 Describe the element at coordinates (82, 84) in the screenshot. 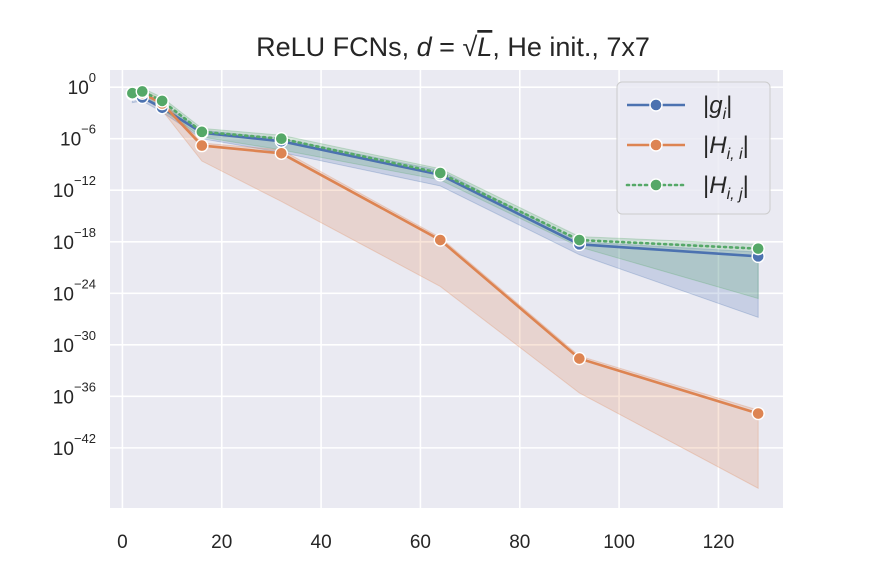

I see `y-tick-label: 10⁰` at that location.